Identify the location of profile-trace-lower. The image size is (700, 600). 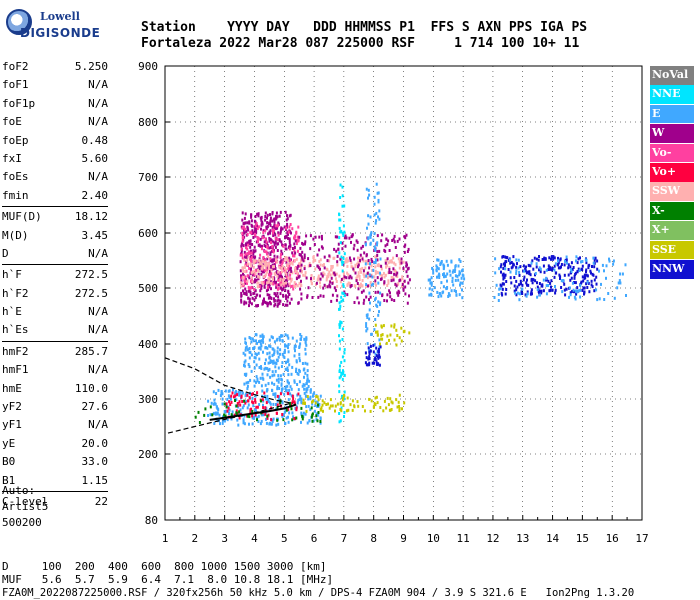
(229, 418).